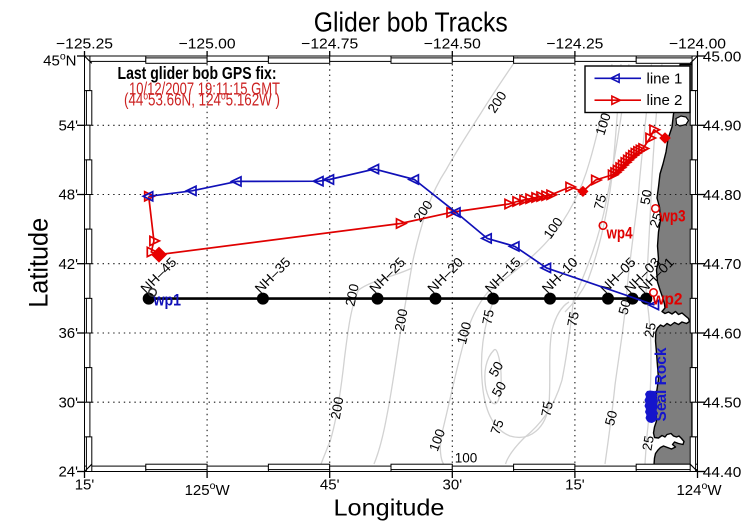 The width and height of the screenshot is (750, 525). Describe the element at coordinates (39, 263) in the screenshot. I see `svg-text: Latitude` at that location.